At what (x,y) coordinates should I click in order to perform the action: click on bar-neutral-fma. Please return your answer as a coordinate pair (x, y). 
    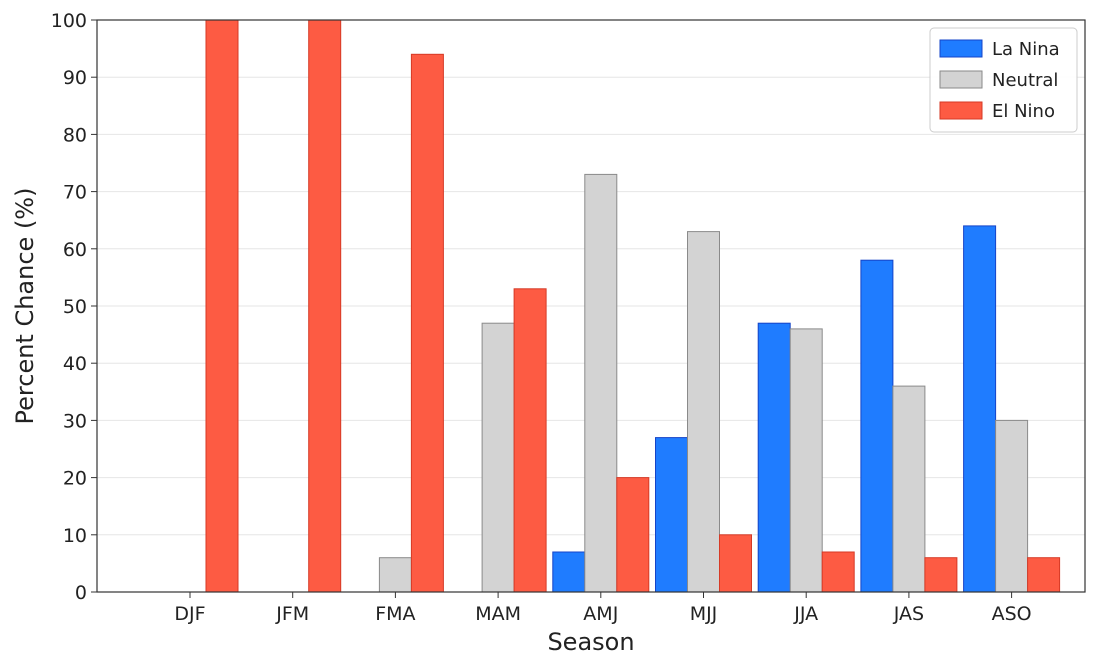
    Looking at the image, I should click on (395, 575).